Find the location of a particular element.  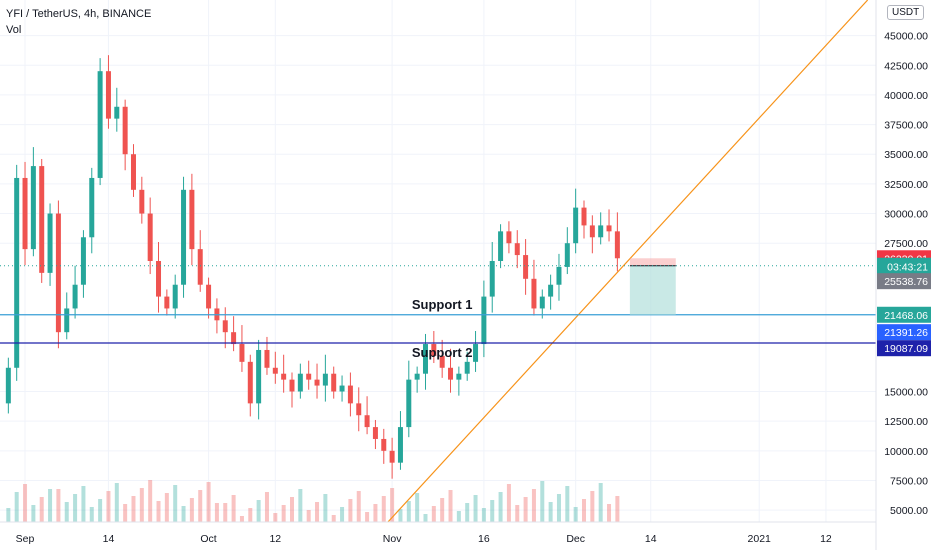

volume-label: Vol is located at coordinates (14, 30).